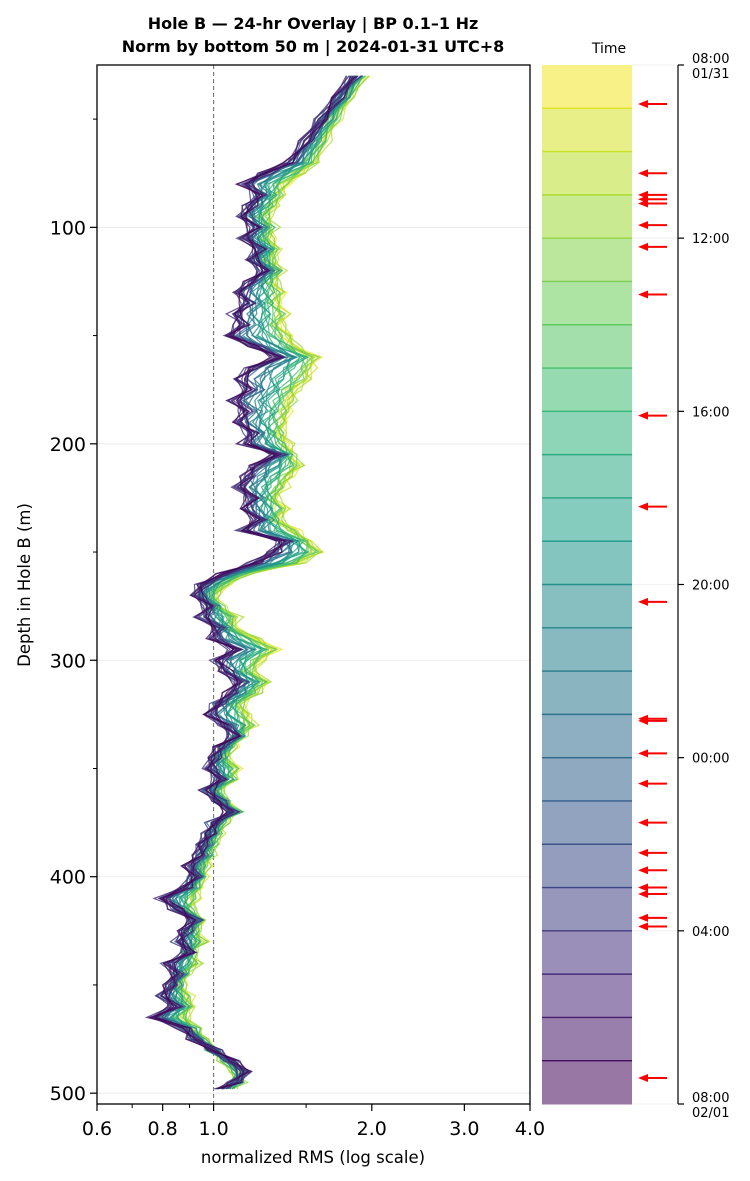  What do you see at coordinates (313, 24) in the screenshot?
I see `chart-title: Hole B — 24-hr Overlay | BP 0.1–1 Hz` at bounding box center [313, 24].